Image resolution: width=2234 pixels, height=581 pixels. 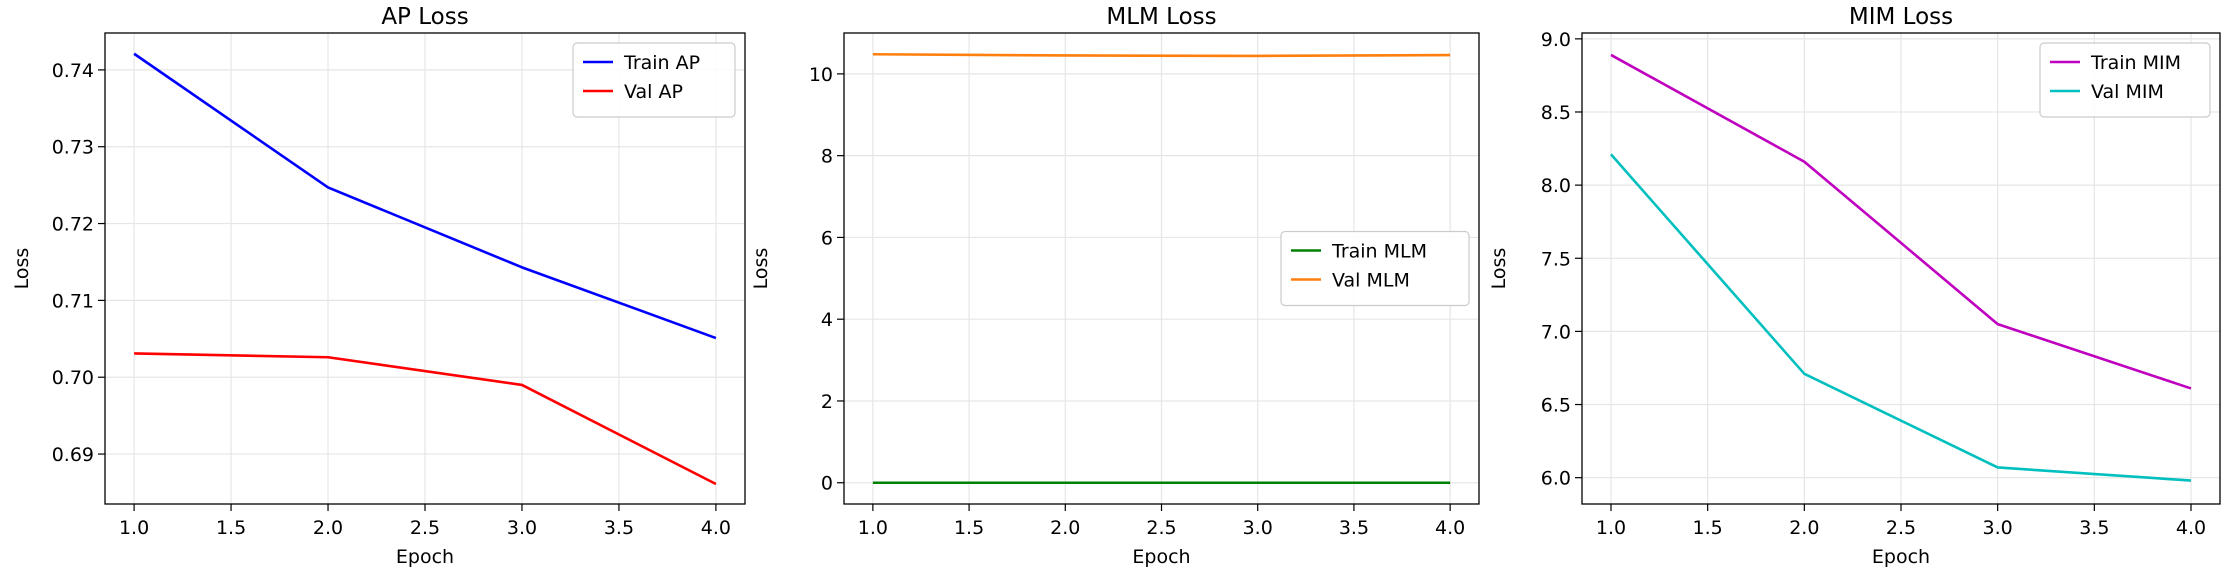 What do you see at coordinates (1556, 406) in the screenshot?
I see `y-tick-label: 6.5` at bounding box center [1556, 406].